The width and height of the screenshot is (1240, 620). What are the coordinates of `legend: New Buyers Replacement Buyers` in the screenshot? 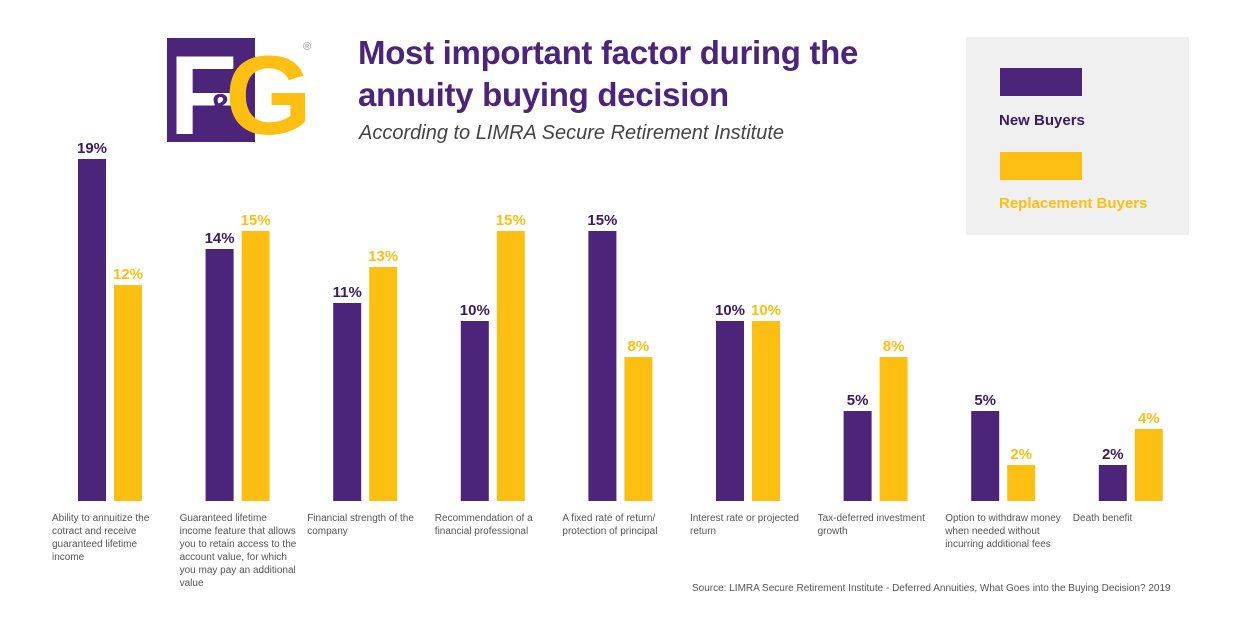 It's located at (1077, 136).